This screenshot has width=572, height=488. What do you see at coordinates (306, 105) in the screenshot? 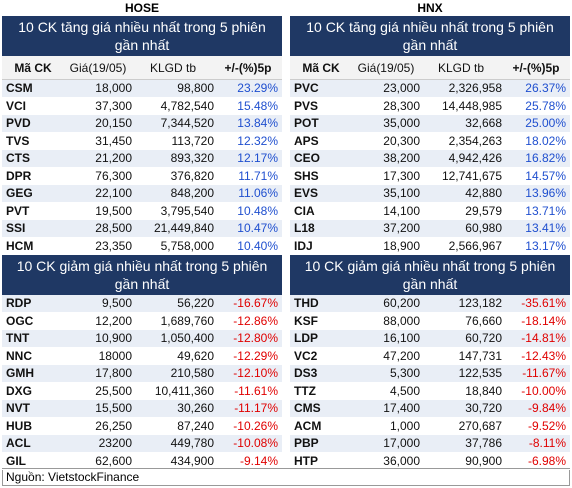
I see `symbol: PVS` at bounding box center [306, 105].